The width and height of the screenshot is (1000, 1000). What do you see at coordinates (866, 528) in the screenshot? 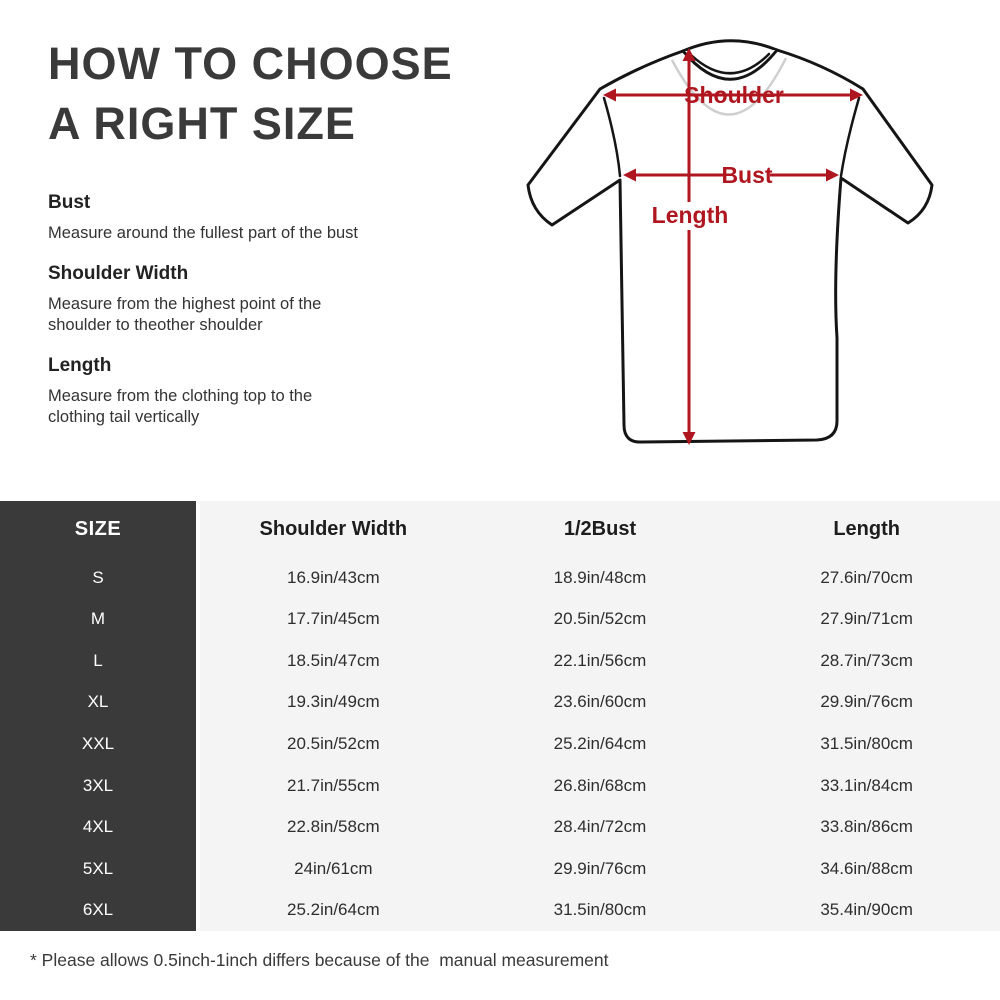
I see `column-header-length: Length` at bounding box center [866, 528].